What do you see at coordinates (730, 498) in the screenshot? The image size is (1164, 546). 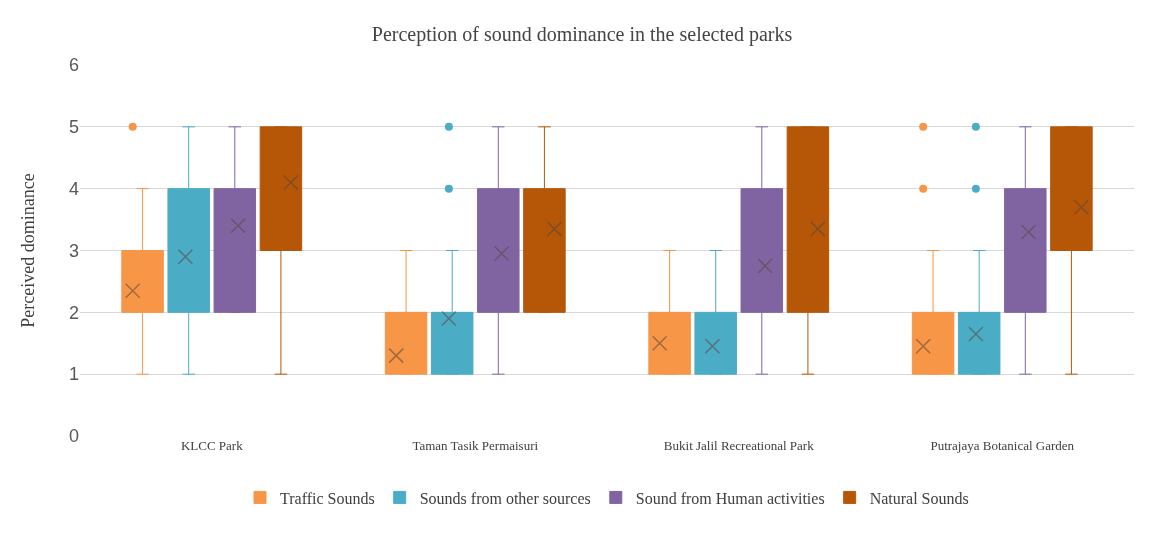 I see `legend-label: Sound from Human activities` at bounding box center [730, 498].